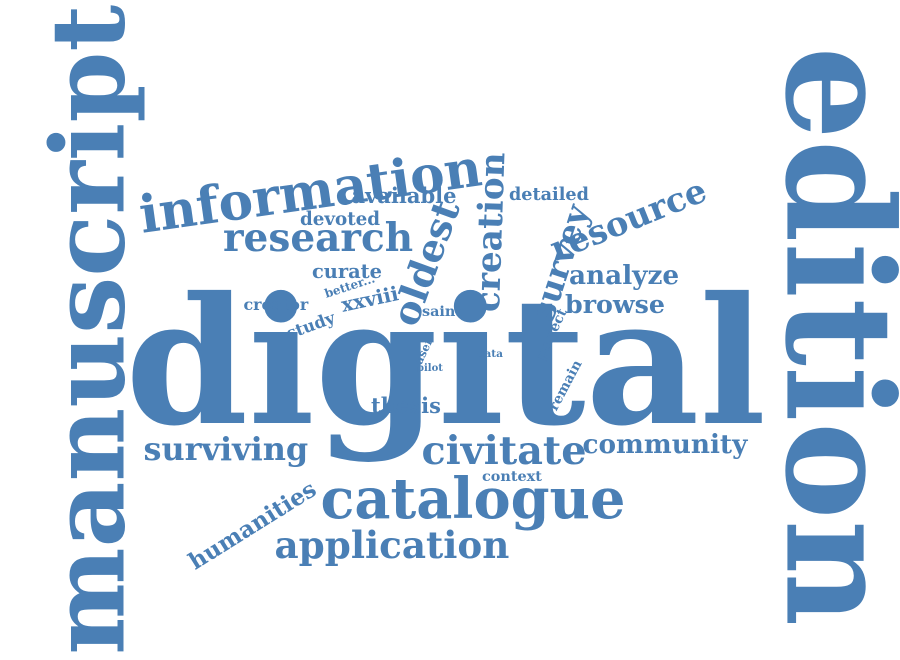 This screenshot has height=660, width=900. What do you see at coordinates (392, 544) in the screenshot?
I see `word-application: application` at bounding box center [392, 544].